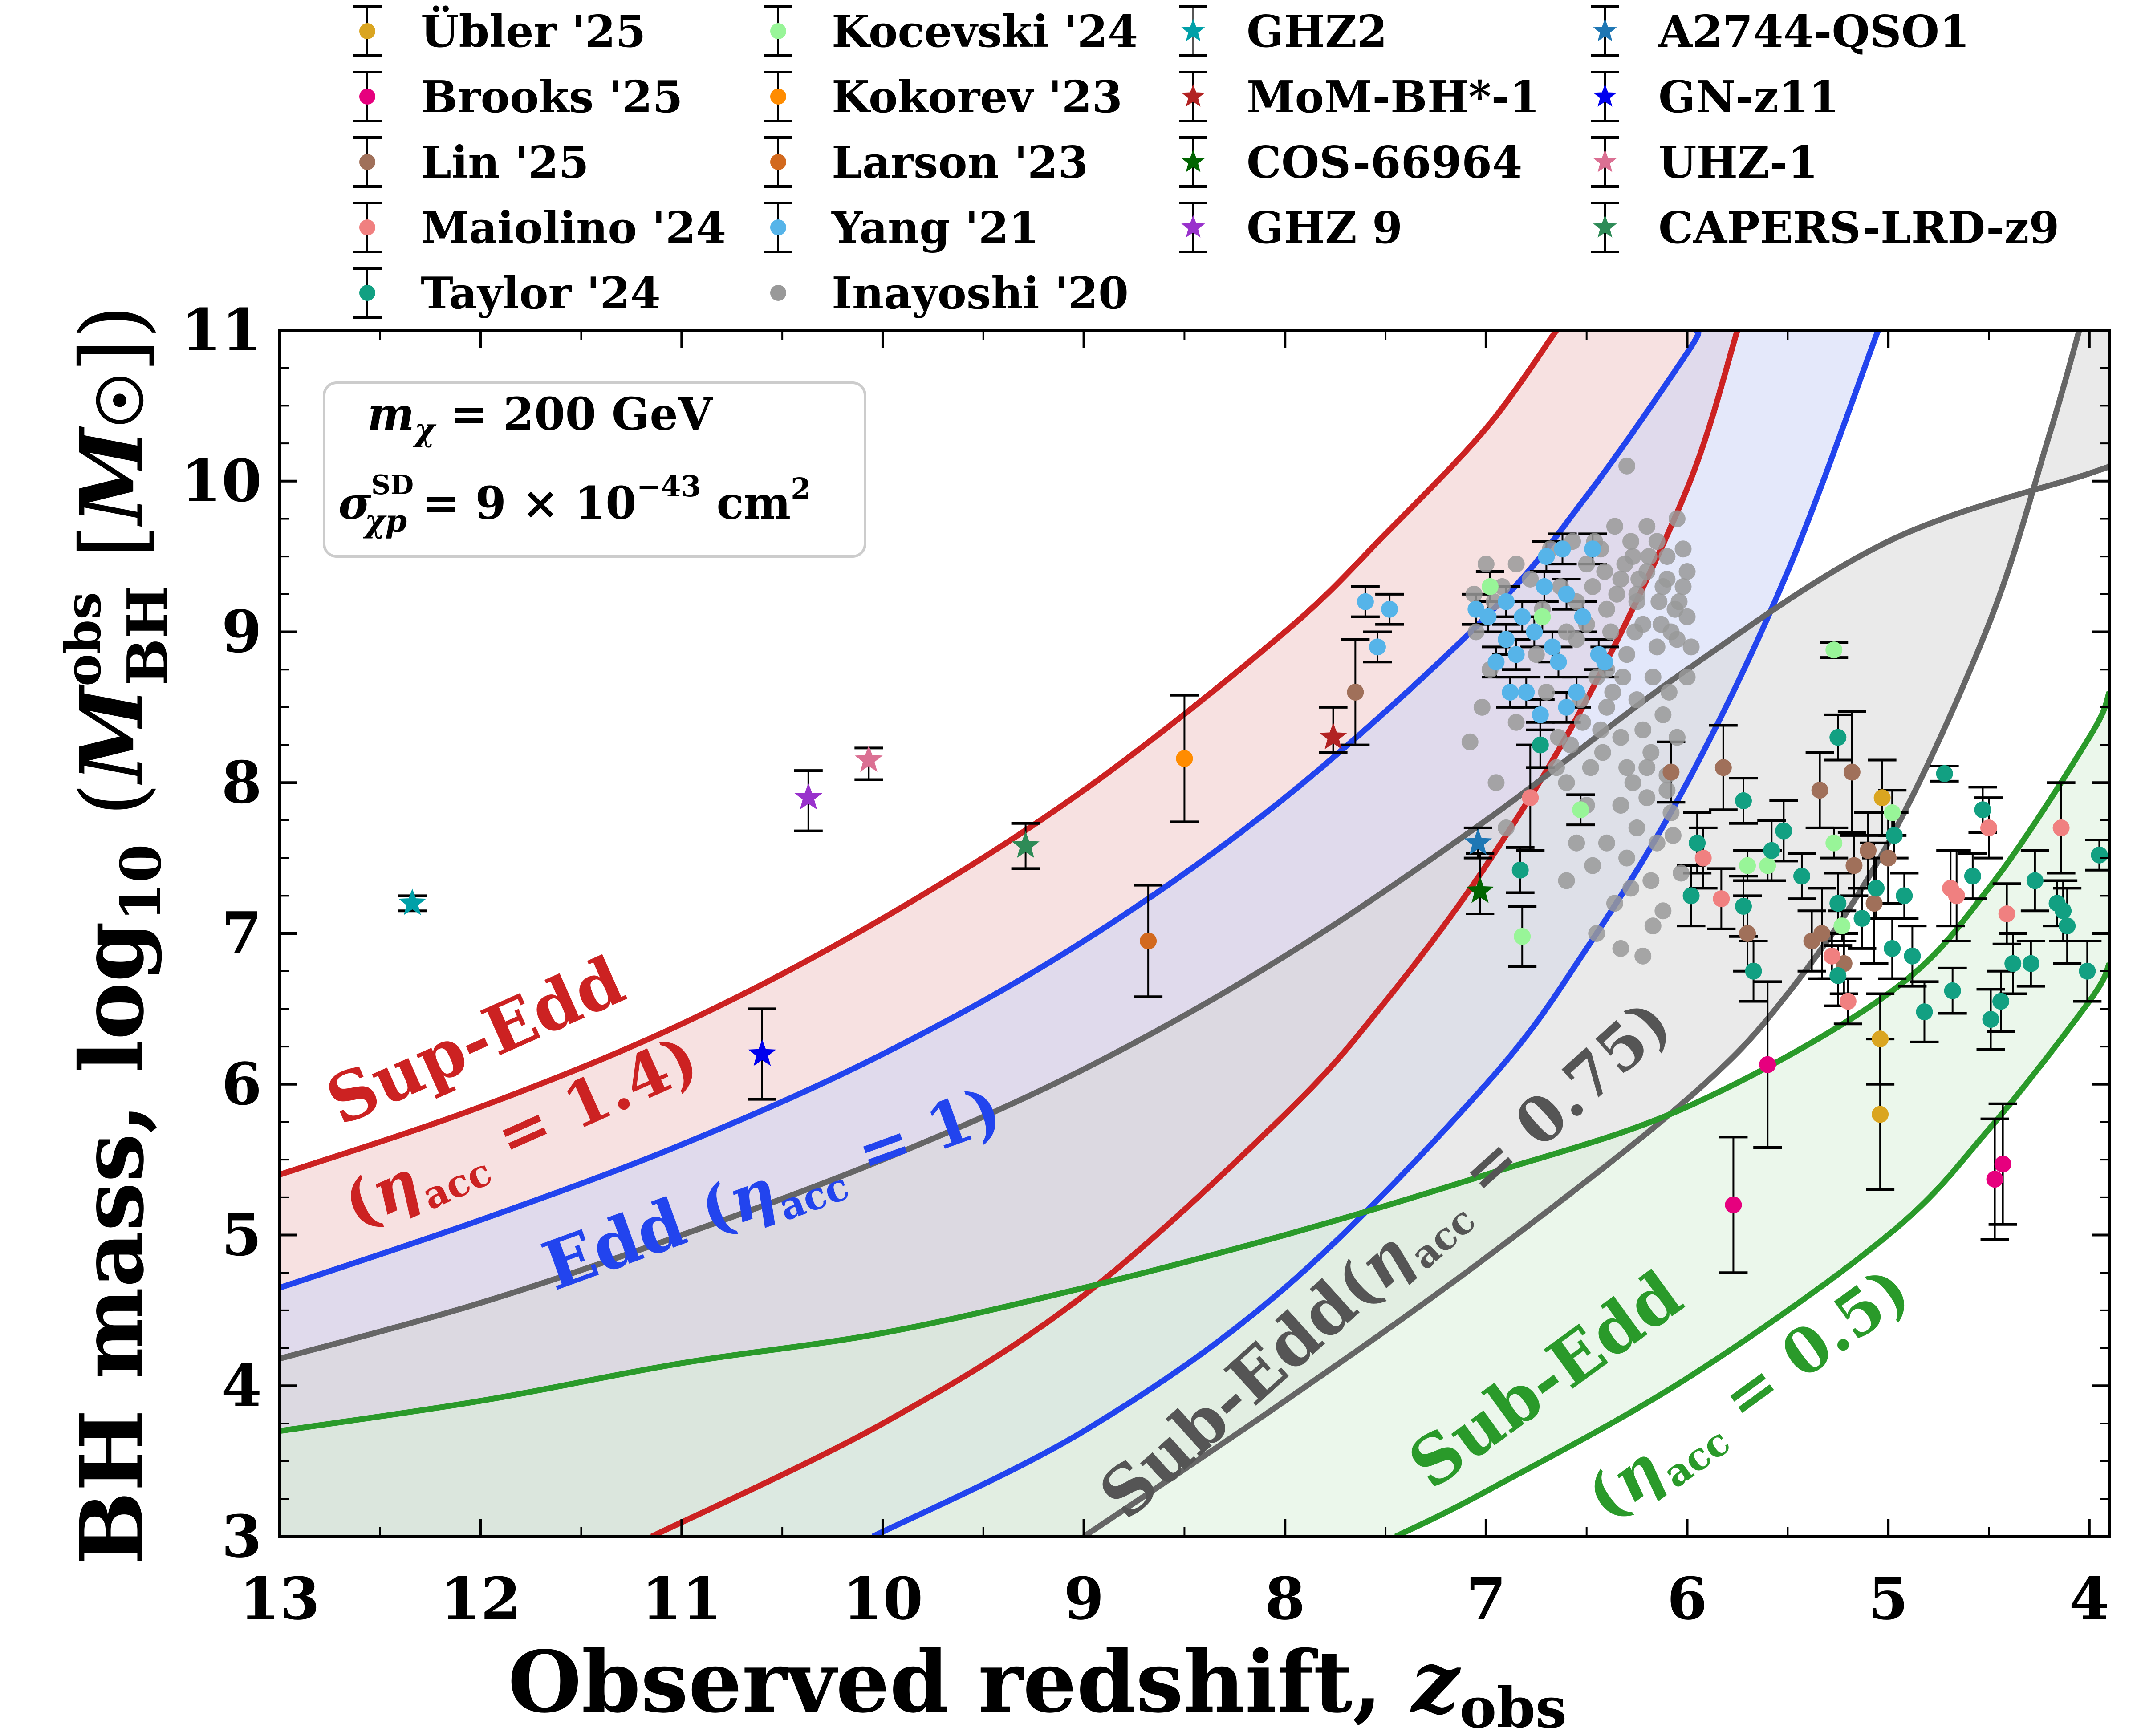 This screenshot has height=1736, width=2137. What do you see at coordinates (985, 31) in the screenshot?
I see `legend-label: Kocevski '24` at bounding box center [985, 31].